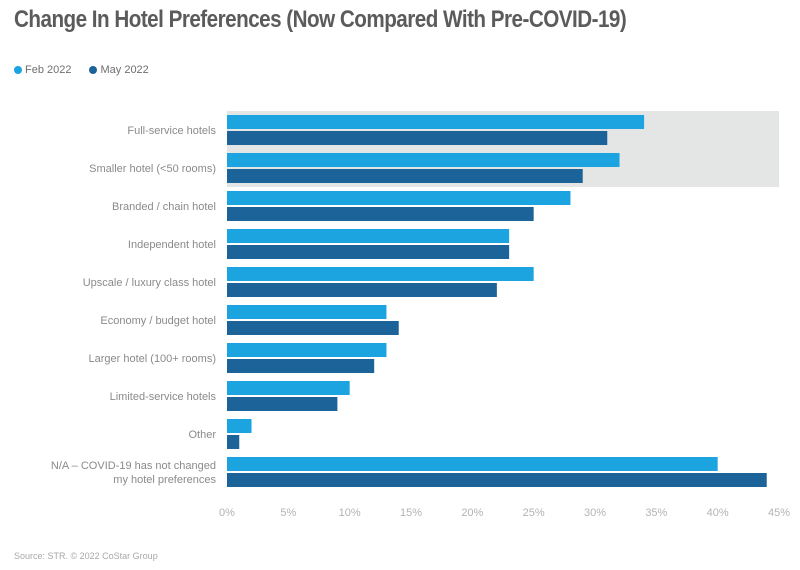 The image size is (800, 570). Describe the element at coordinates (158, 321) in the screenshot. I see `category-label-economy-budget-hotel: Economy / budget hotel` at that location.